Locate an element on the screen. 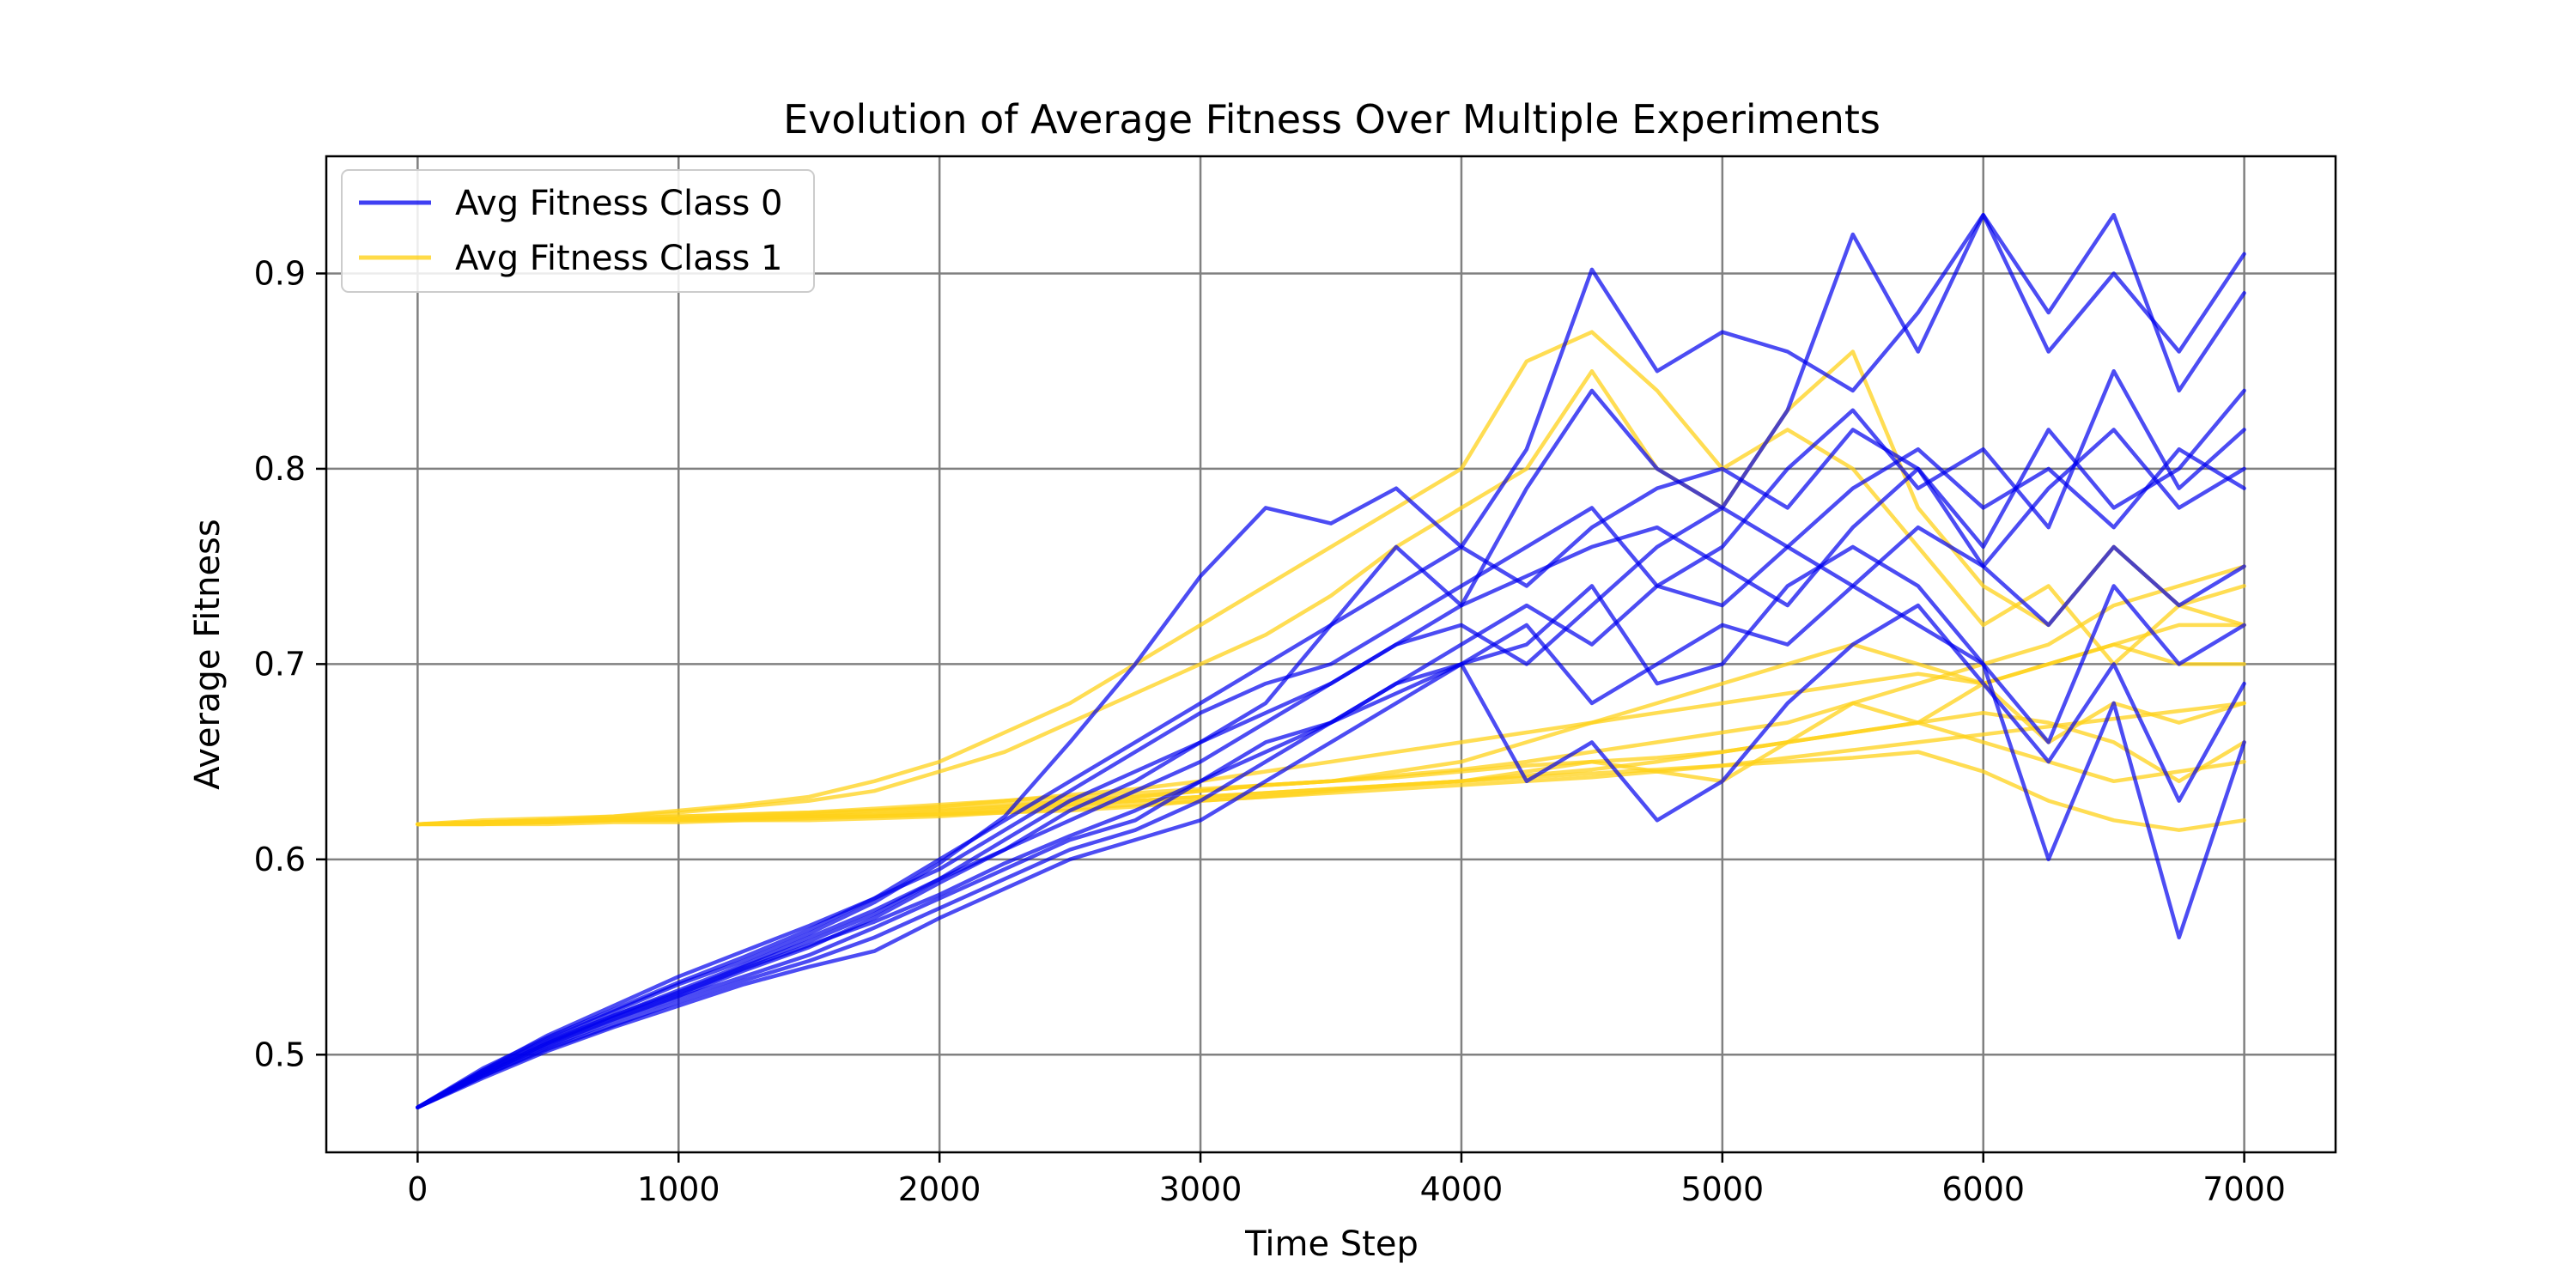 The image size is (2576, 1288). y-tick-label: 0.9 is located at coordinates (280, 273).